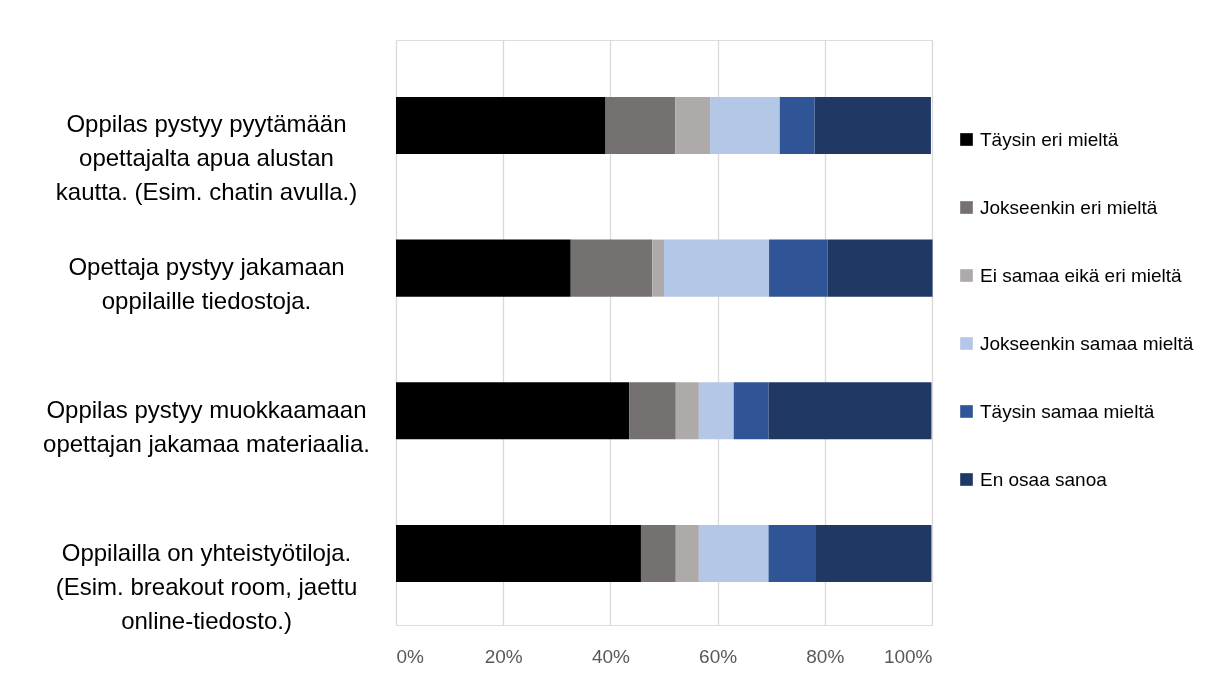  I want to click on legend-label: Jokseenkin eri mieltä, so click(1069, 207).